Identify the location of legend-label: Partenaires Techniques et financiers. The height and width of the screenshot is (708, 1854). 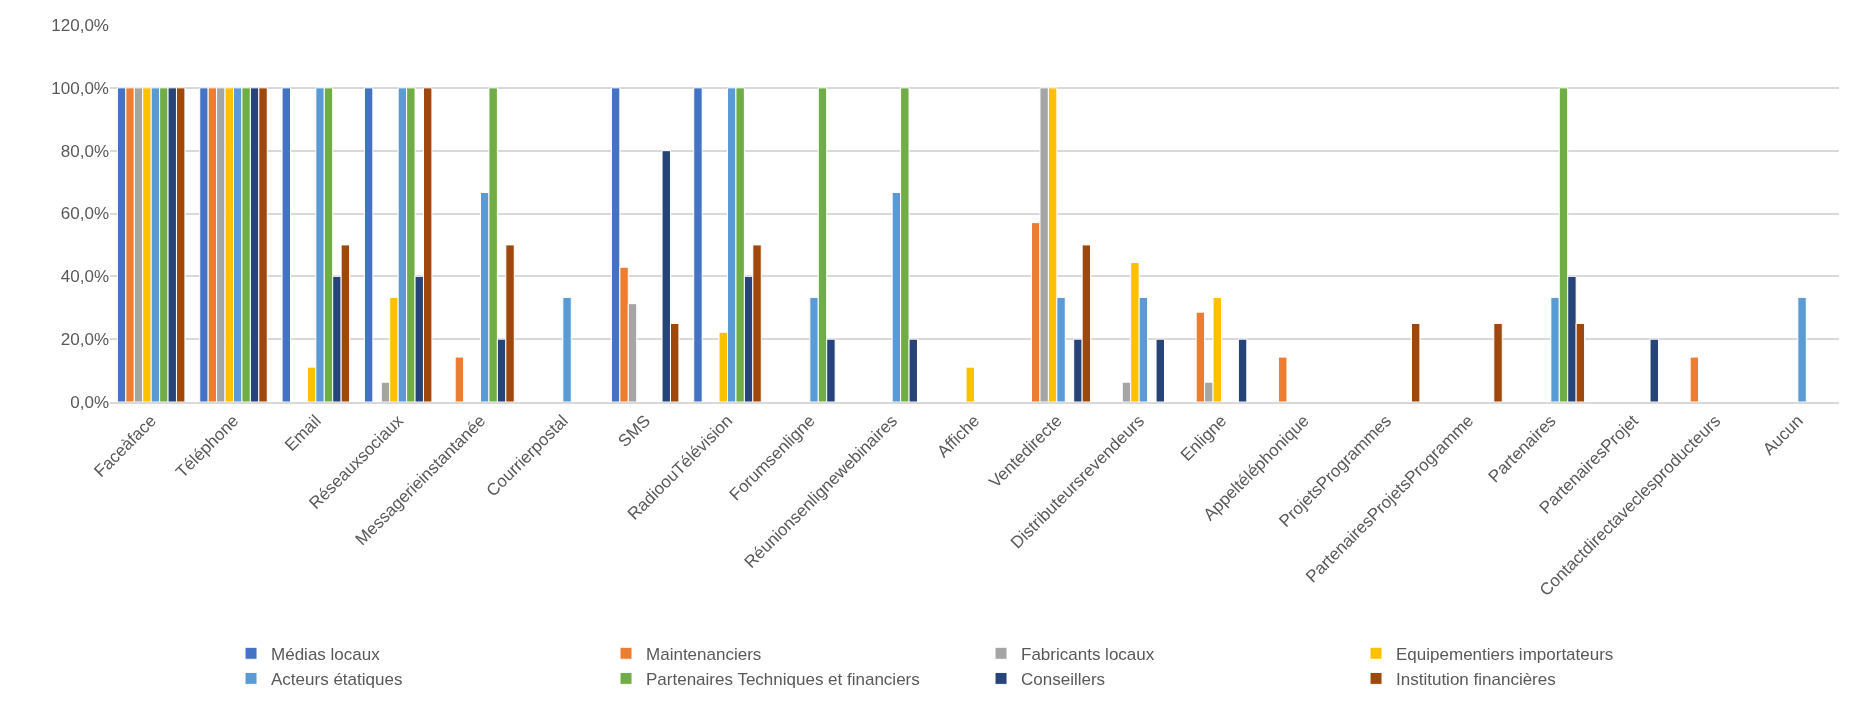
(783, 680).